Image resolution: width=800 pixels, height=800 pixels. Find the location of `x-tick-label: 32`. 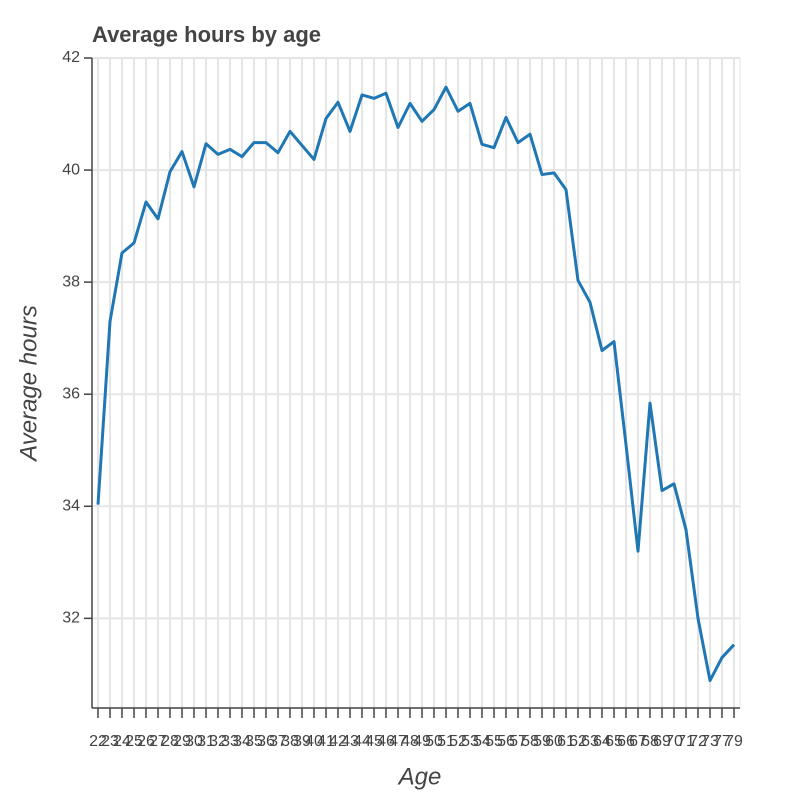

x-tick-label: 32 is located at coordinates (218, 741).